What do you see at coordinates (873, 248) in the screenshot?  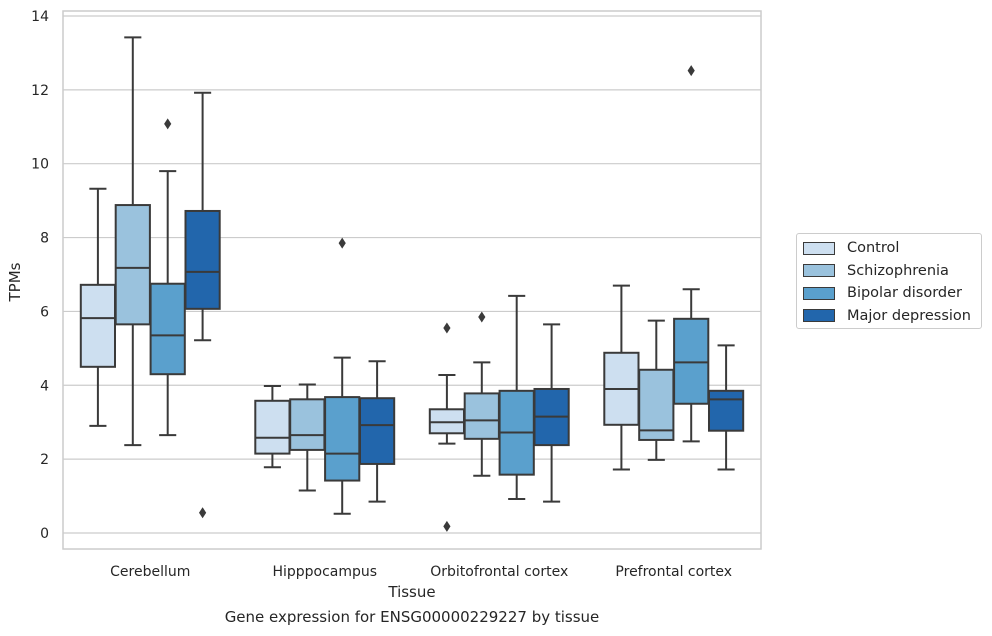 I see `legend-label: Control` at bounding box center [873, 248].